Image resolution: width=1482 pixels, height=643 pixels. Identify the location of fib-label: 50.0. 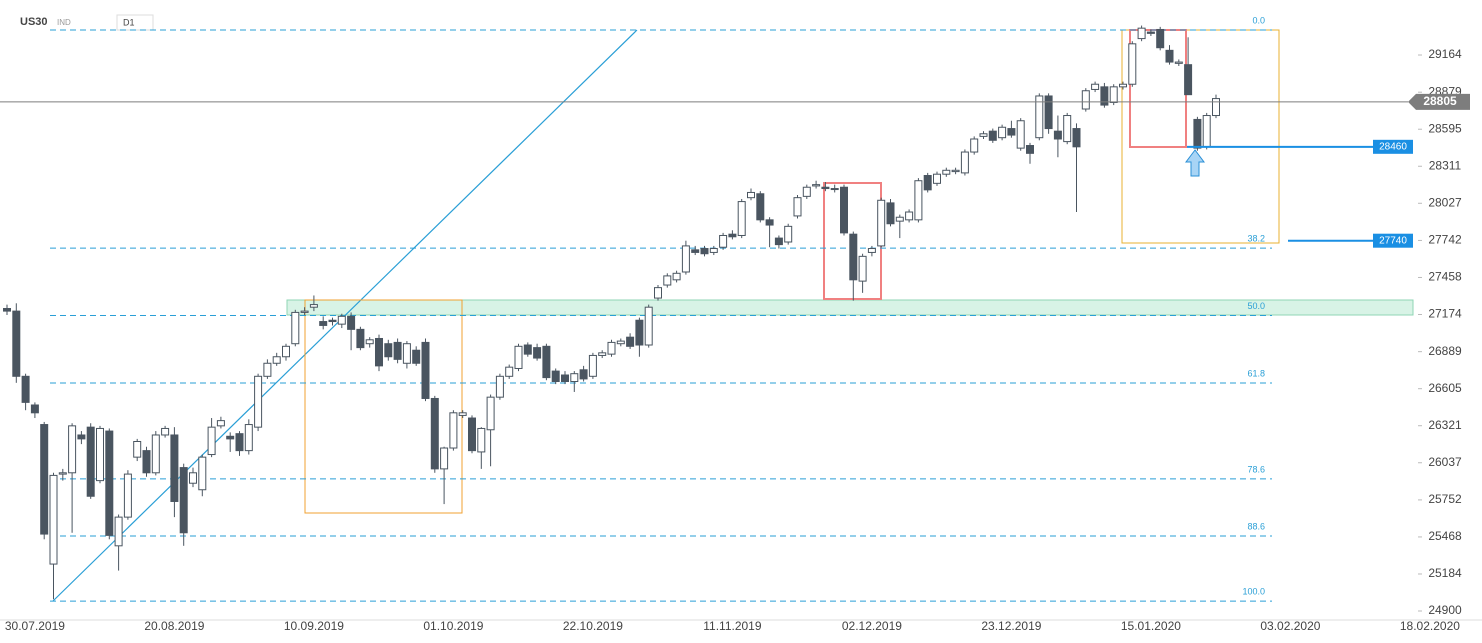
(1256, 306).